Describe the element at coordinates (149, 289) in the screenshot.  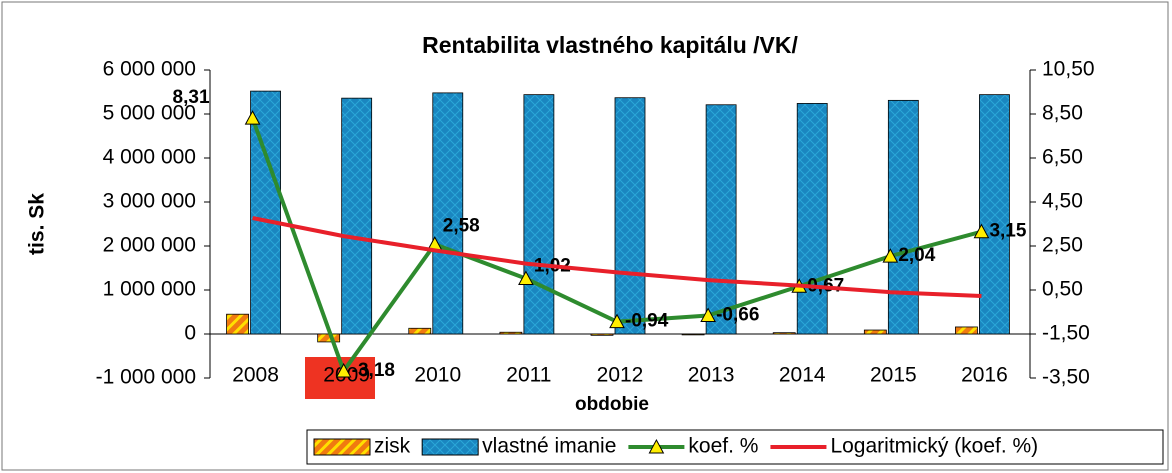
I see `y-tick-label: 1 000 000` at that location.